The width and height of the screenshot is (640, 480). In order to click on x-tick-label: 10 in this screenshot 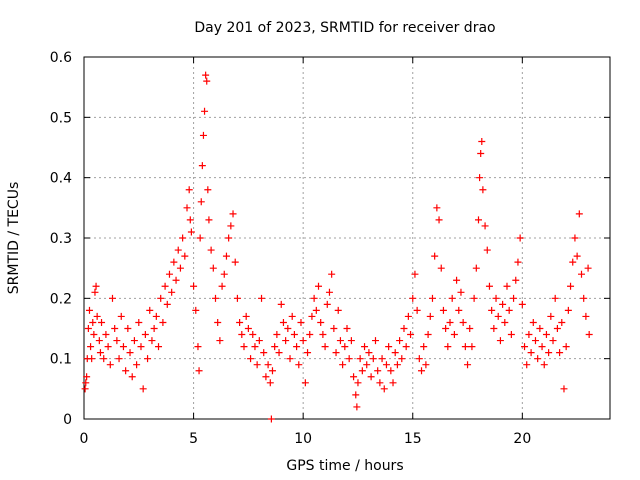, I will do `click(303, 439)`.